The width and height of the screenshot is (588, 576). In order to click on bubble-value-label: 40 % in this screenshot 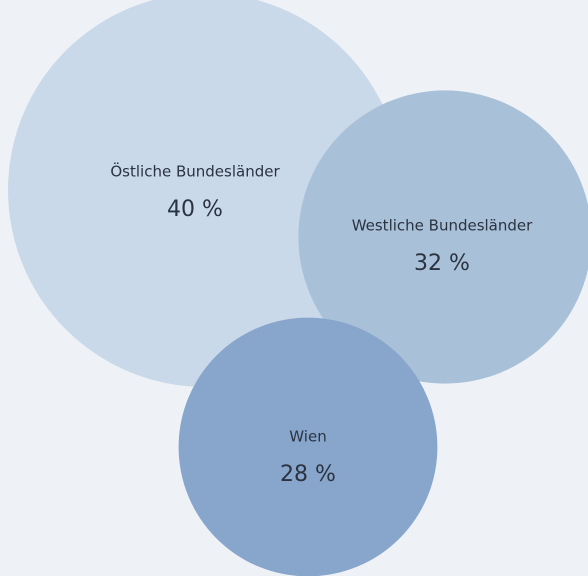, I will do `click(195, 209)`.